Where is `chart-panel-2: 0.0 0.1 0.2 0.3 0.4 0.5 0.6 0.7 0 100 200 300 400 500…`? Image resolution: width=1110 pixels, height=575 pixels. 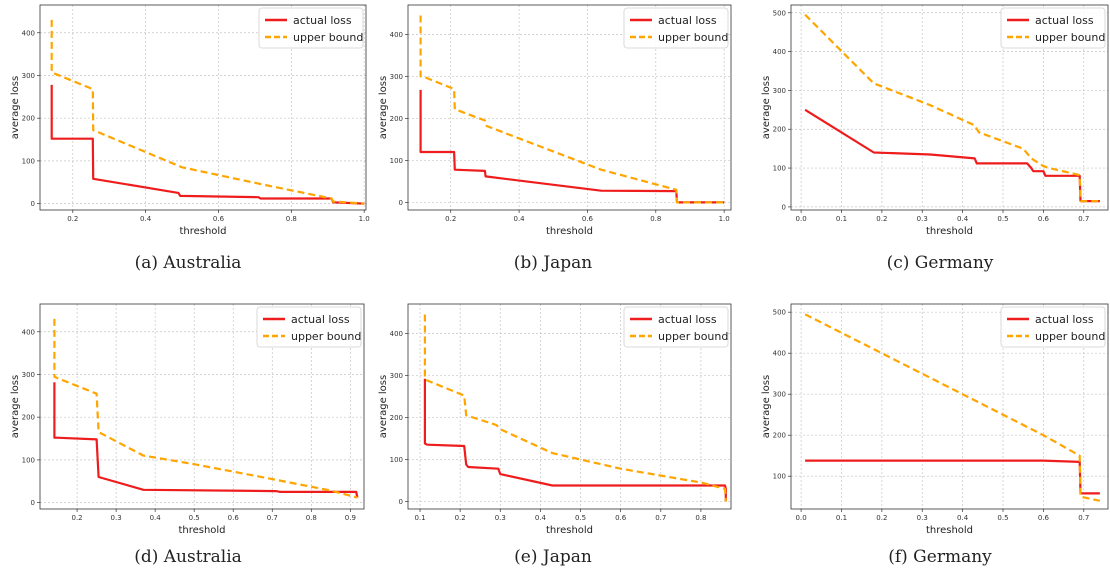
chart-panel-2: 0.0 0.1 0.2 0.3 0.4 0.5 0.6 0.7 0 100 200 300 400 500… is located at coordinates (935, 138).